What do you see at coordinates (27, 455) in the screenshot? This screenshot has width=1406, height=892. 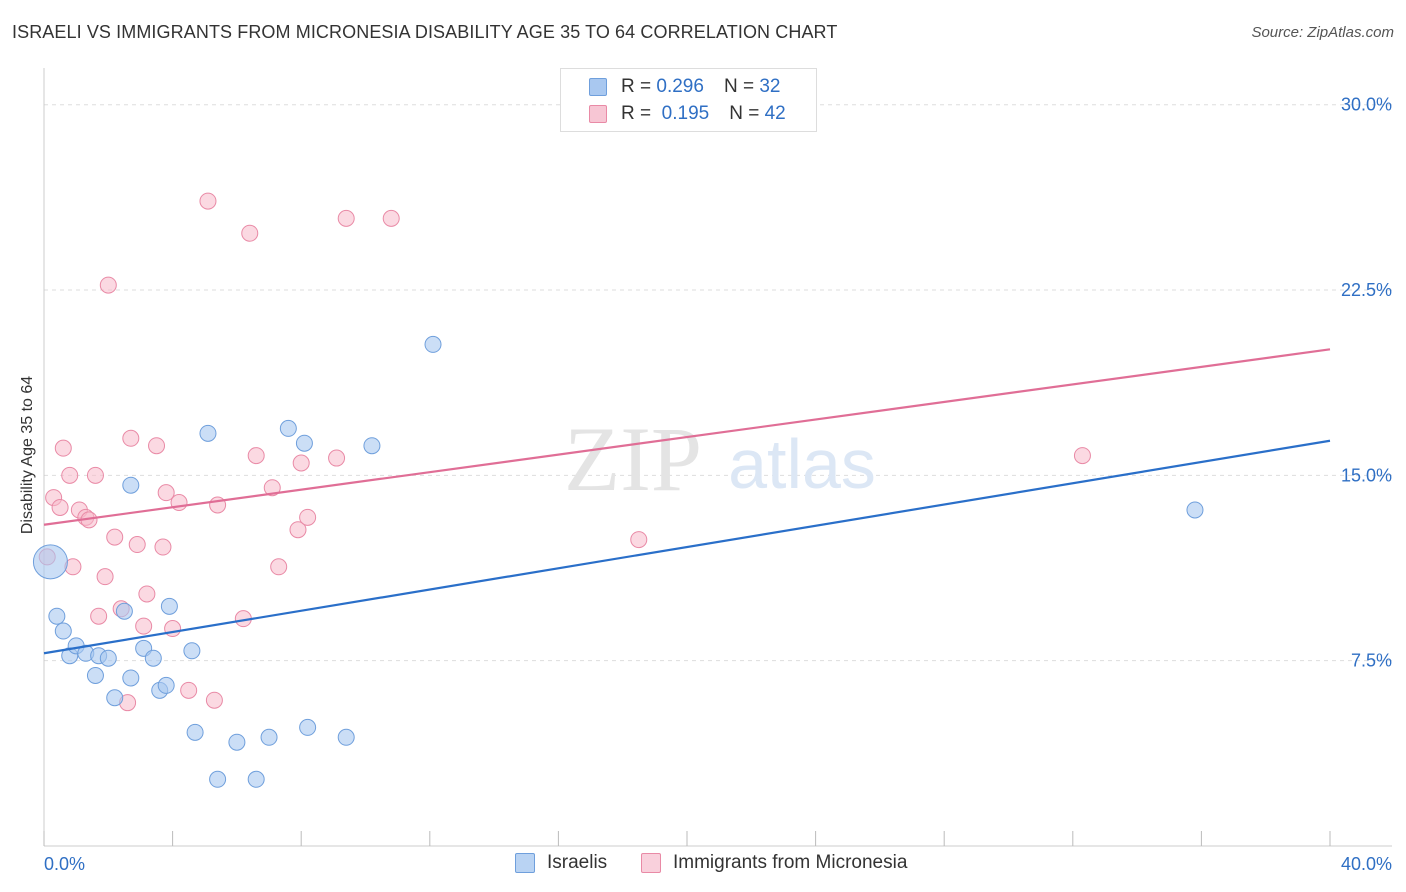 I see `y-axis-title: Disability Age 35 to 64` at bounding box center [27, 455].